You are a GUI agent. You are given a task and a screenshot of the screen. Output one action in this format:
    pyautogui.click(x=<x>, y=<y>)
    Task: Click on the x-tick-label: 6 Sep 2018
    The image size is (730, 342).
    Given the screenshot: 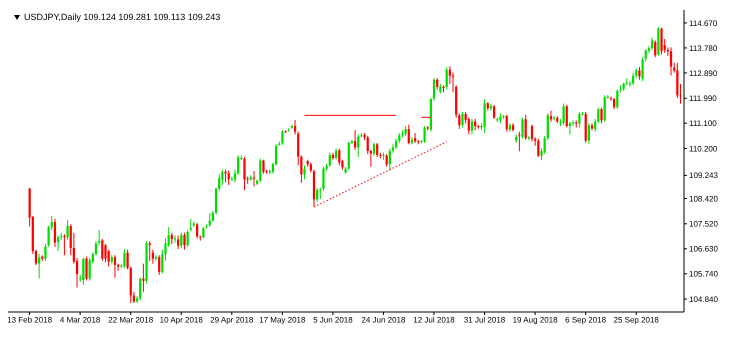 What is the action you would take?
    pyautogui.click(x=586, y=320)
    